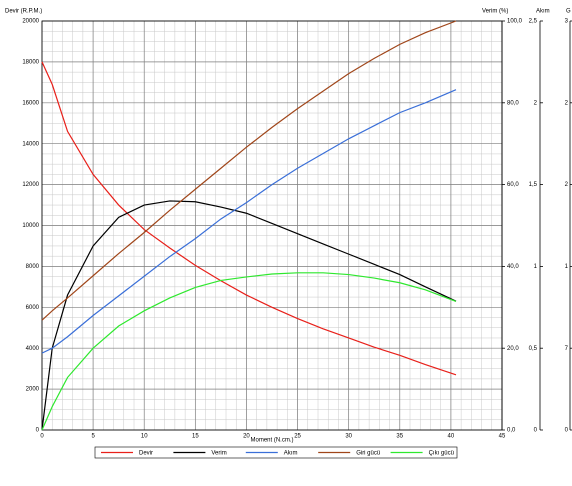 This screenshot has height=486, width=572. What do you see at coordinates (218, 454) in the screenshot?
I see `legend-label: Verim` at bounding box center [218, 454].